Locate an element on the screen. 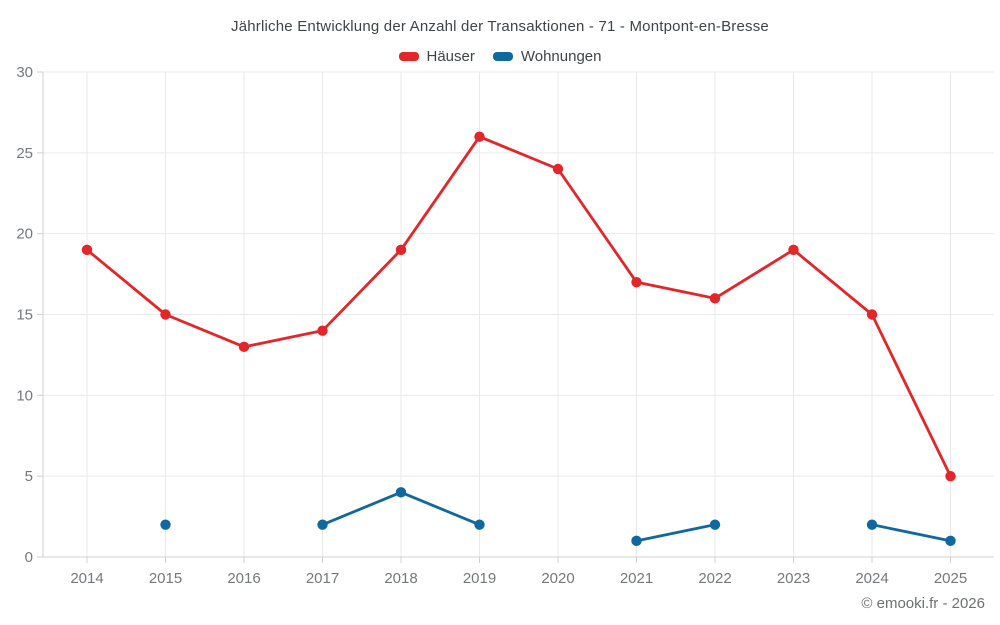 This screenshot has height=625, width=1000. y-tick-label: 15 is located at coordinates (24, 315).